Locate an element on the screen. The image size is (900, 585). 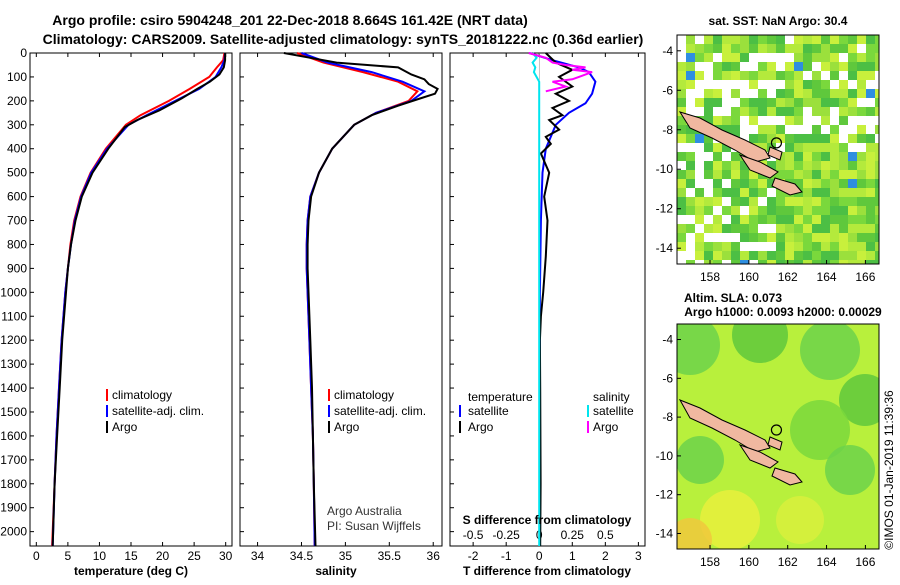
map-y-tick-label: -10 is located at coordinates (665, 169).